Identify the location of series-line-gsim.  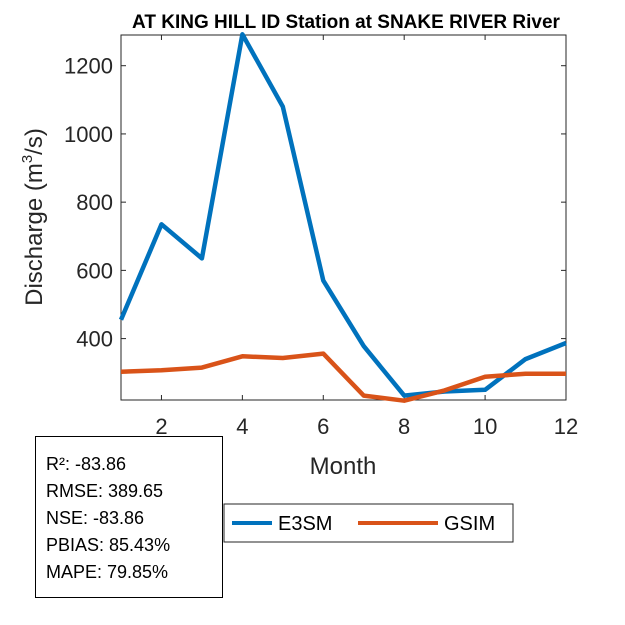
(343, 377).